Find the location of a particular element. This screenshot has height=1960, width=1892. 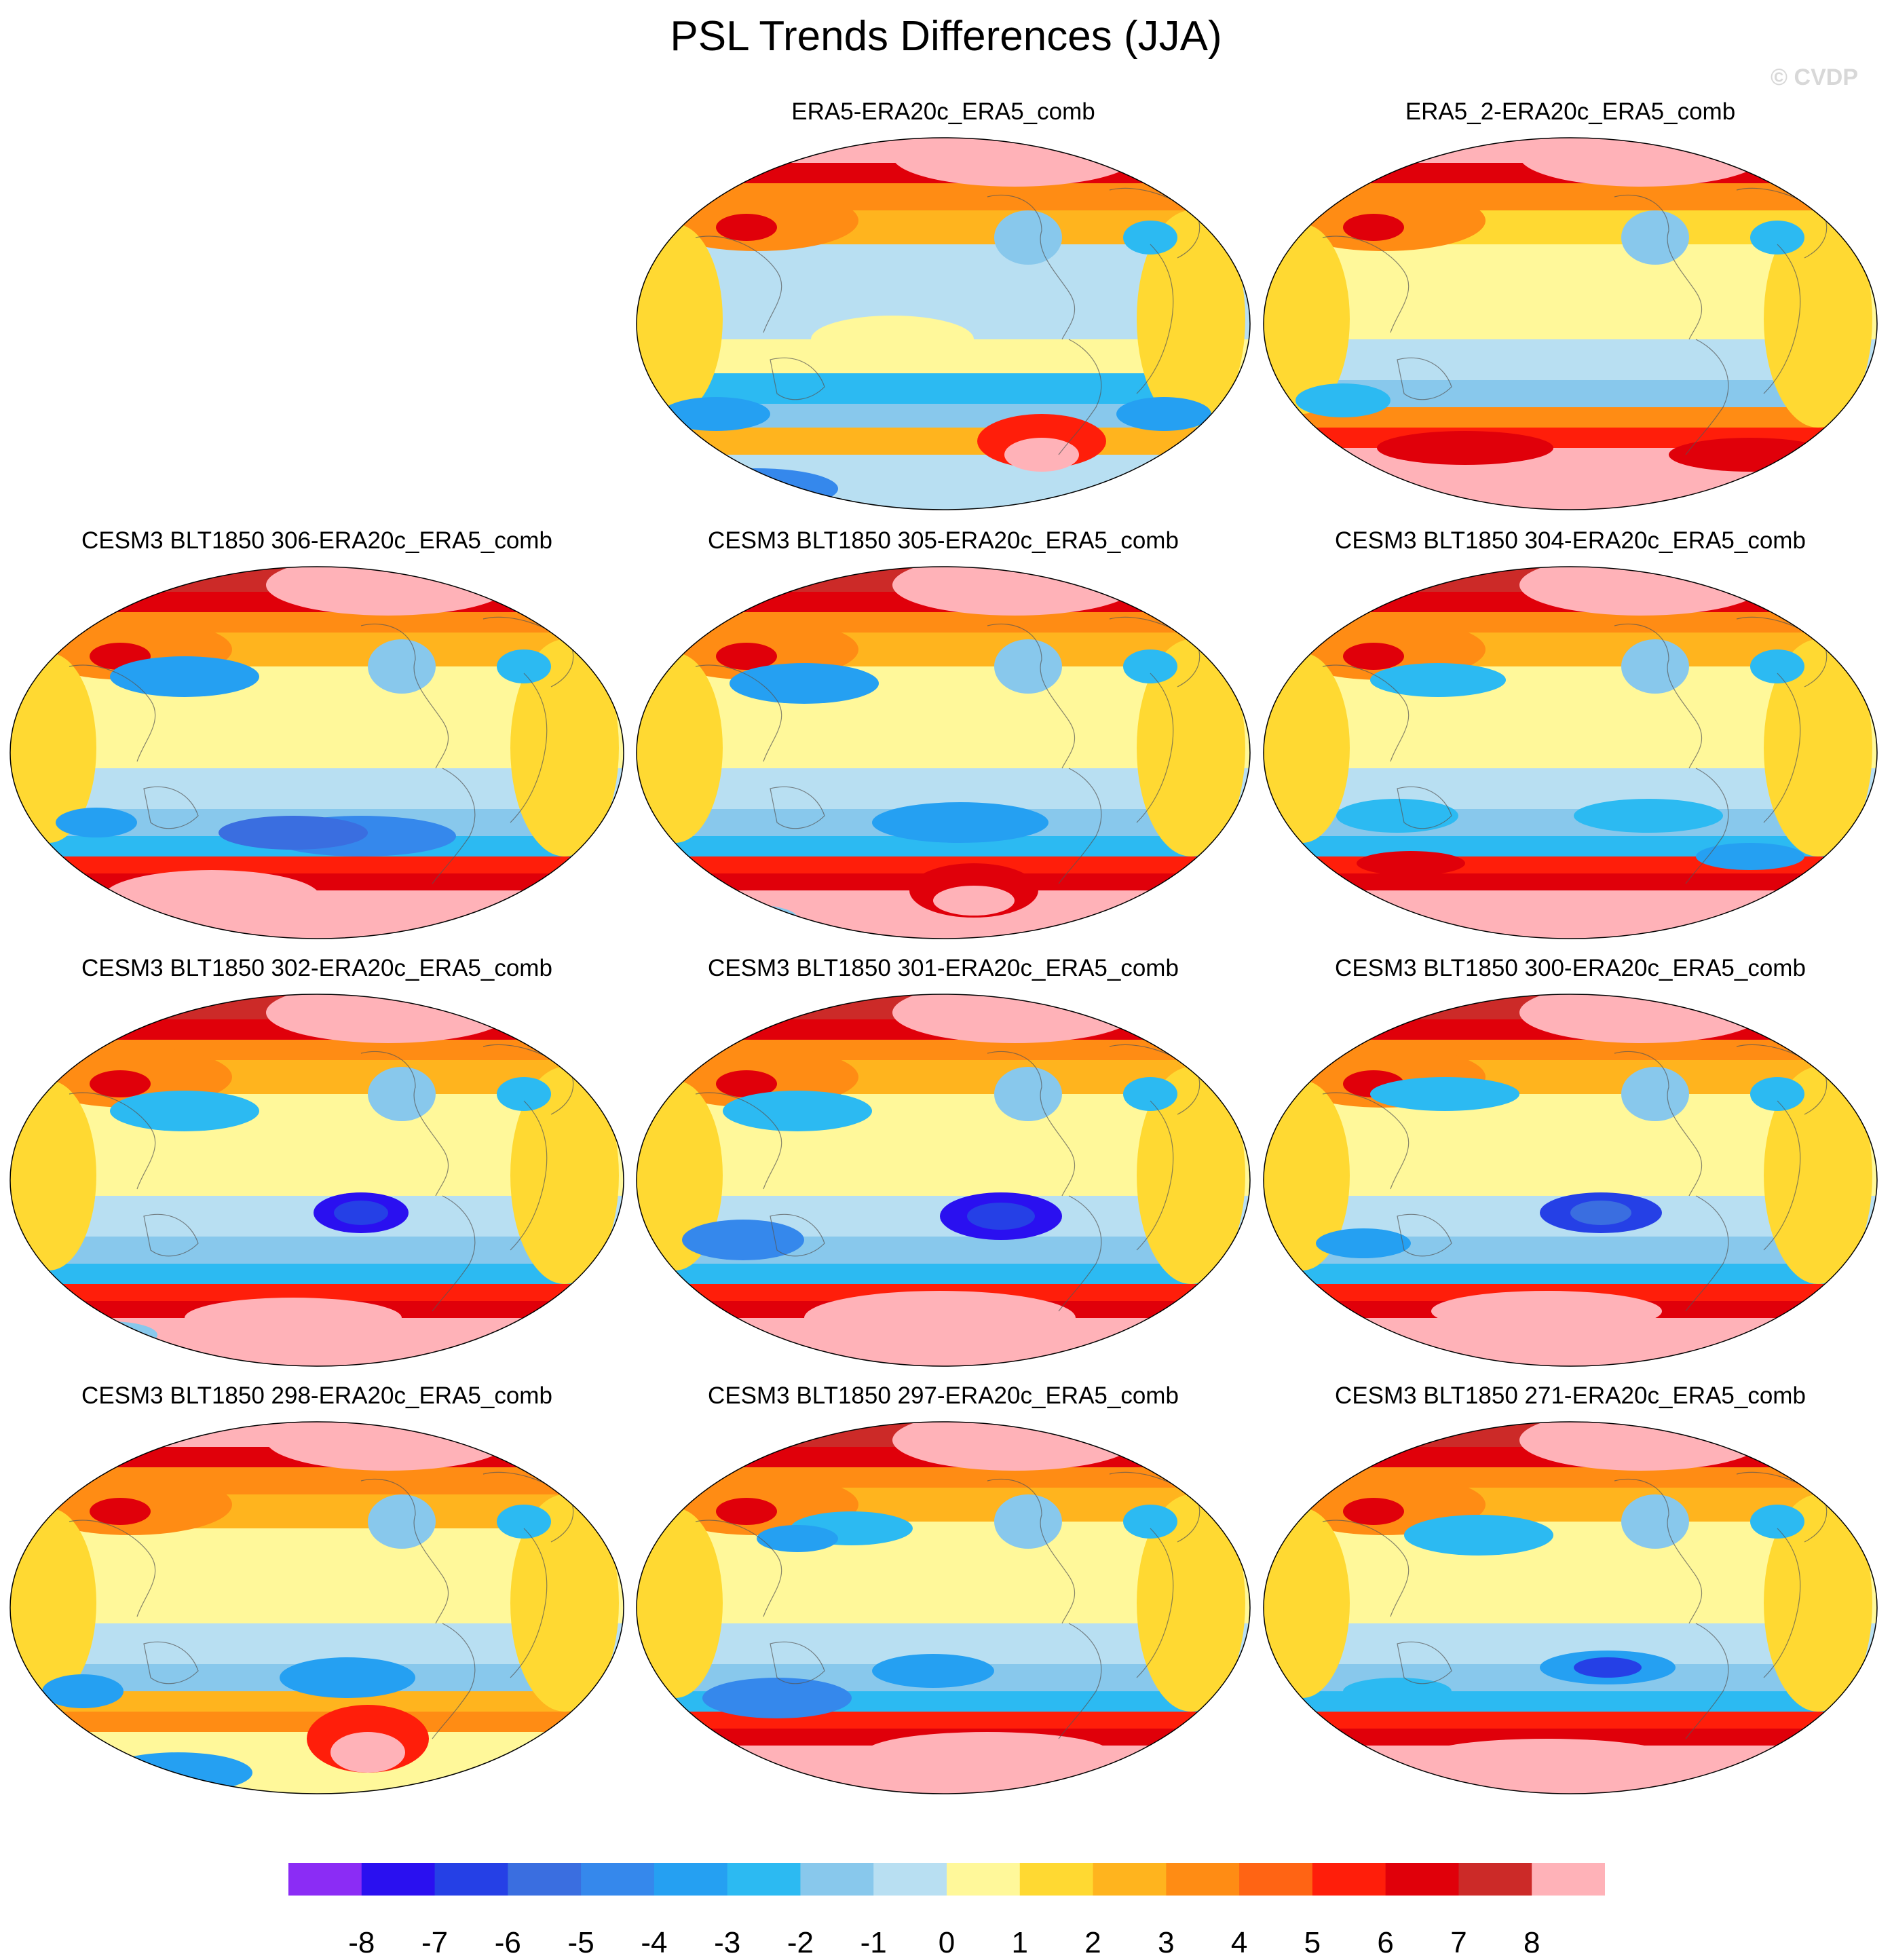

map-panel: CESM3 BLT1850 271-ERA20c_ERA5_comb is located at coordinates (1570, 1589).